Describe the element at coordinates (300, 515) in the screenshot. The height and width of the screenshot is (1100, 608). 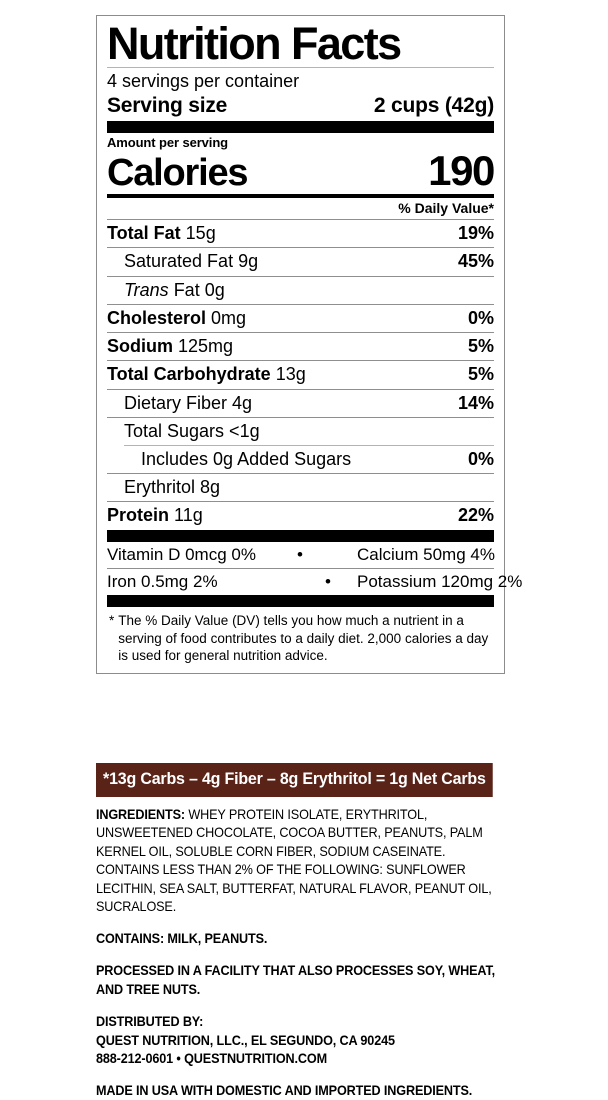
I see `nutrient-row-protein: Protein 11g 22%` at that location.